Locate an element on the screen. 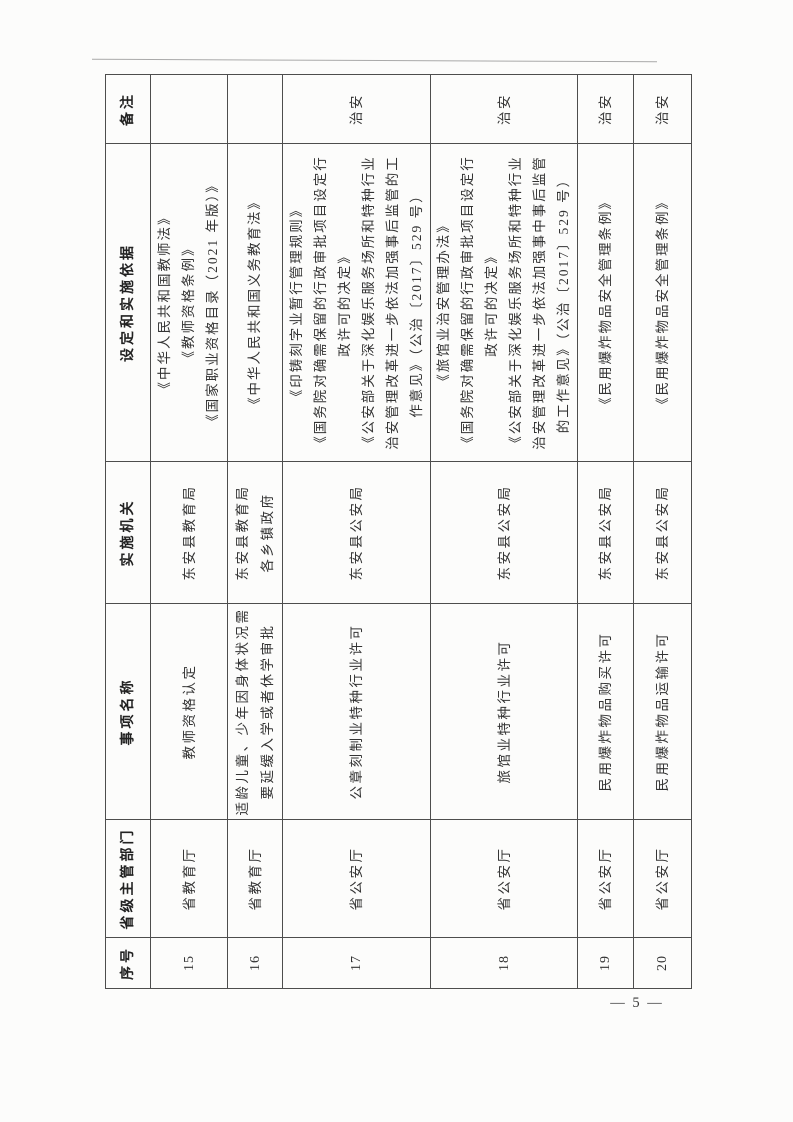 The width and height of the screenshot is (793, 1122). cell-no: 16 is located at coordinates (255, 963).